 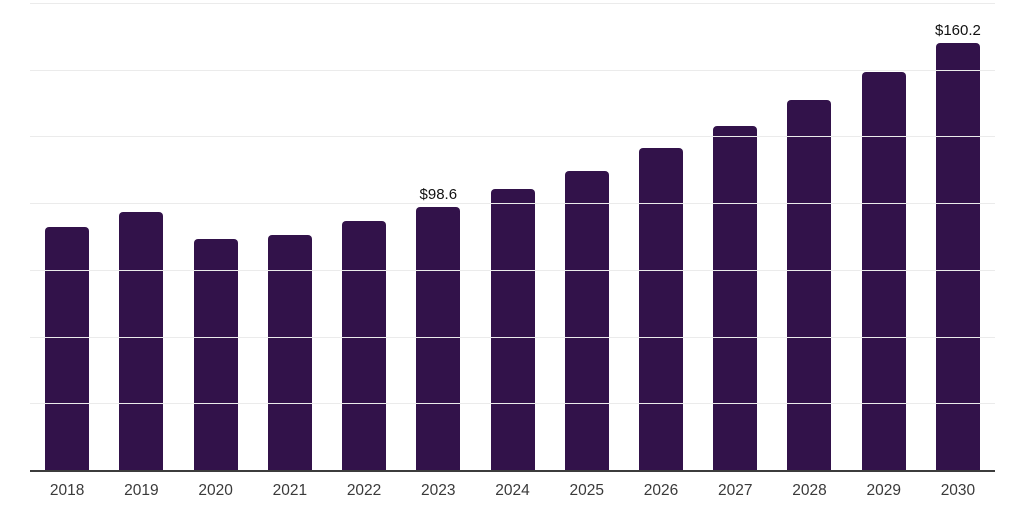 I want to click on bar-slot-2029, so click(x=884, y=236).